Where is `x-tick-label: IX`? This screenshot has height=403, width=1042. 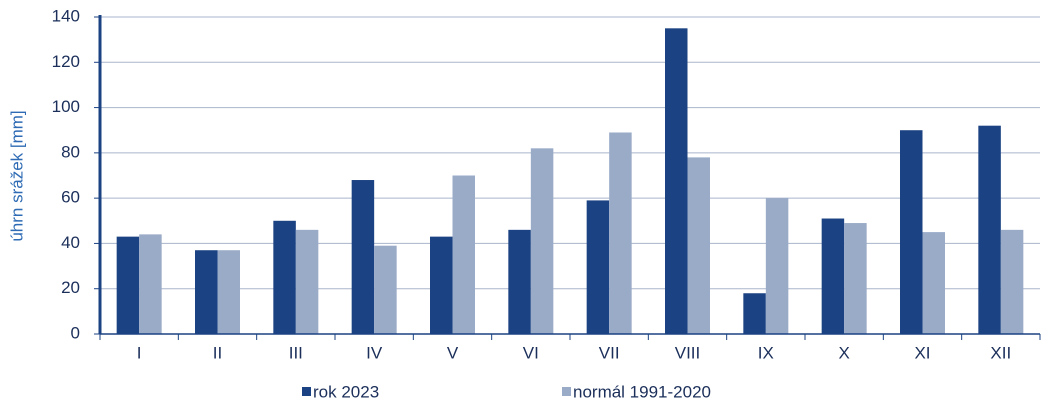
x-tick-label: IX is located at coordinates (766, 352).